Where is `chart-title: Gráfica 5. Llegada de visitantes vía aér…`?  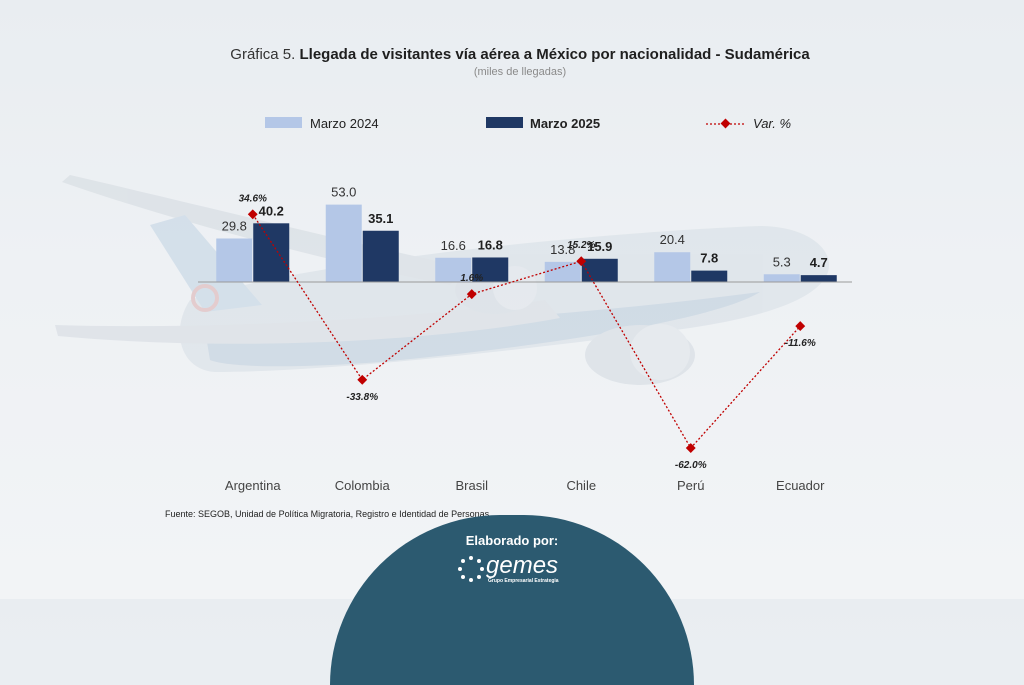 chart-title: Gráfica 5. Llegada de visitantes vía aér… is located at coordinates (512, 54).